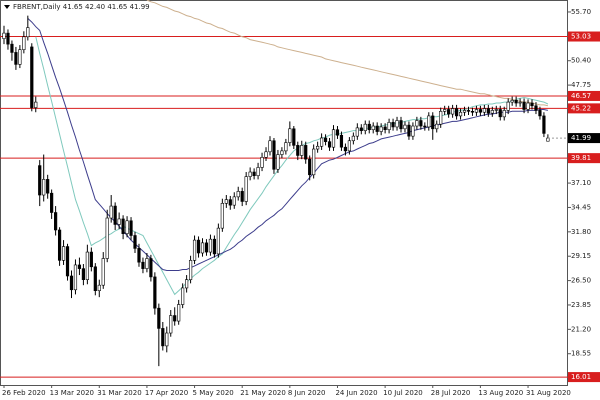 The height and width of the screenshot is (400, 600). I want to click on y-tick-label: 18.55, so click(581, 354).